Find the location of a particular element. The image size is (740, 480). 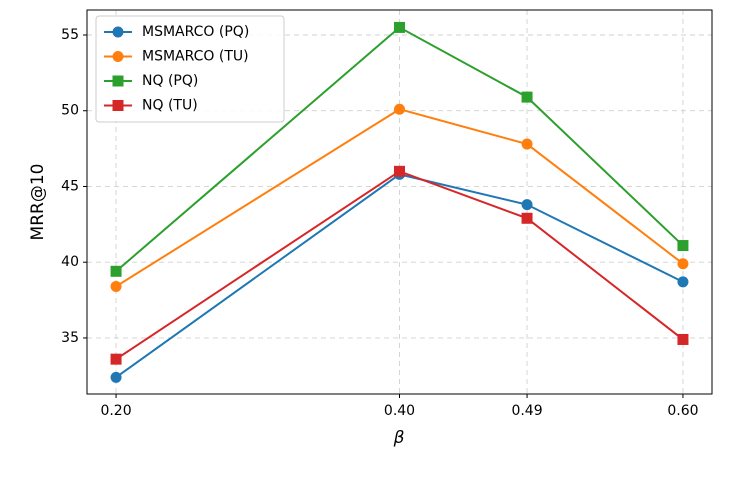

y-tick-label: 35 is located at coordinates (70, 338).